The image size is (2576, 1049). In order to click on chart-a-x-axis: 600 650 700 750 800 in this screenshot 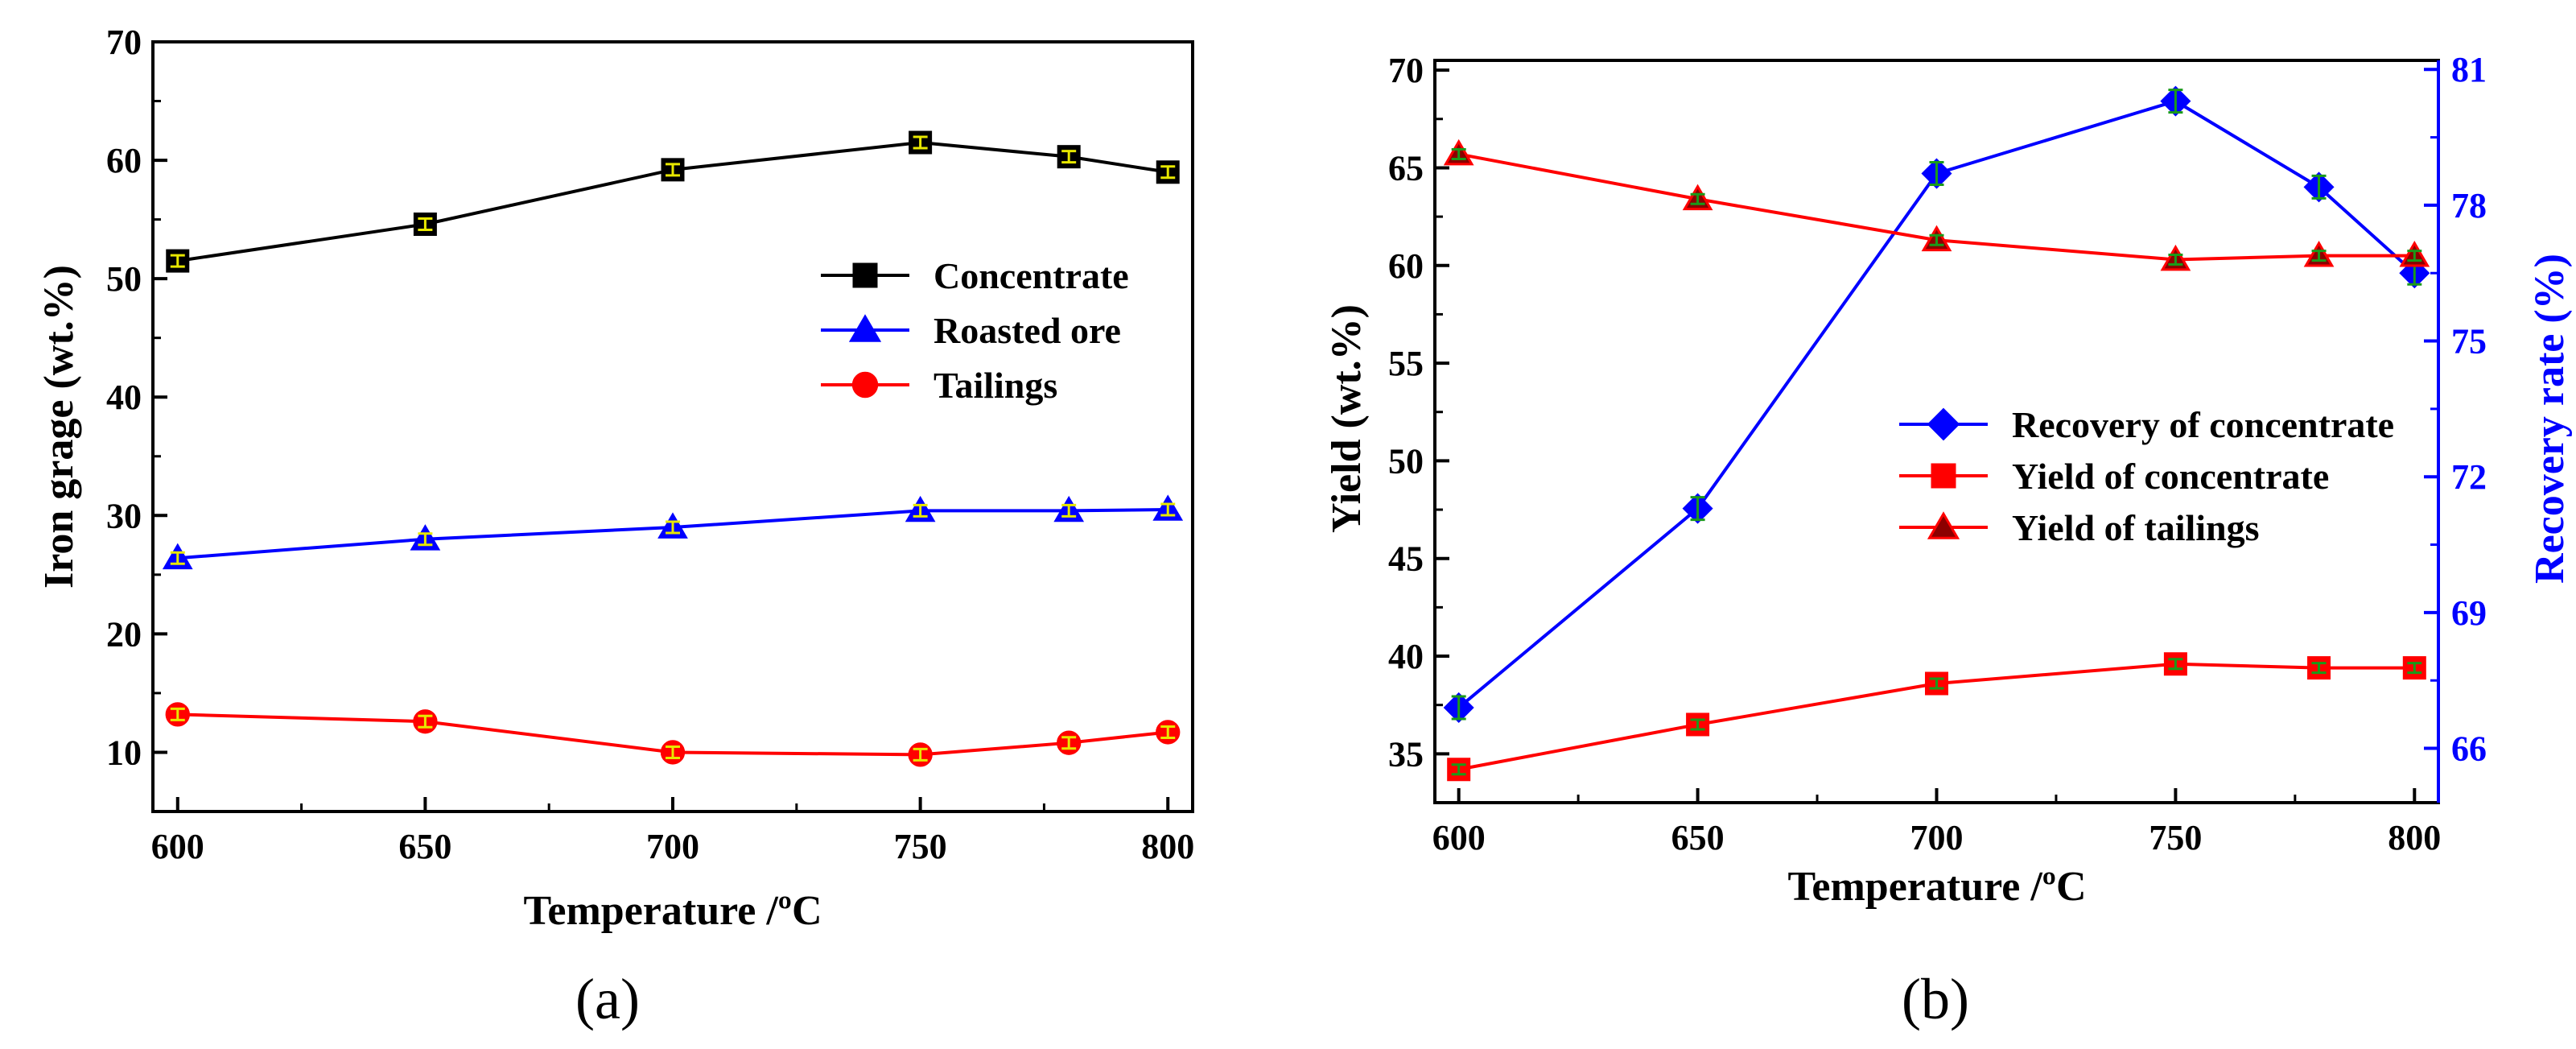, I will do `click(672, 831)`.